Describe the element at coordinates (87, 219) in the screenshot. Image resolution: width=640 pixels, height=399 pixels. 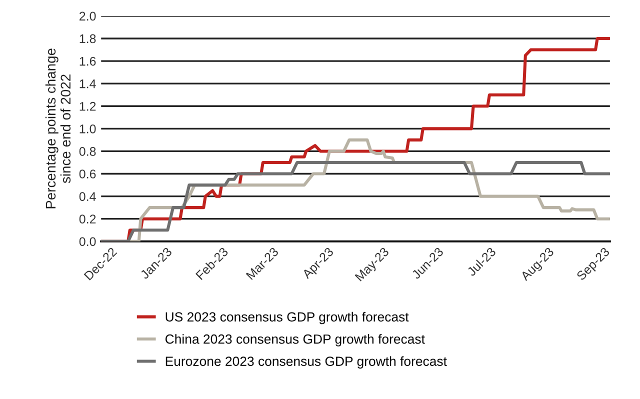
I see `y-tick-label: 0.2` at that location.